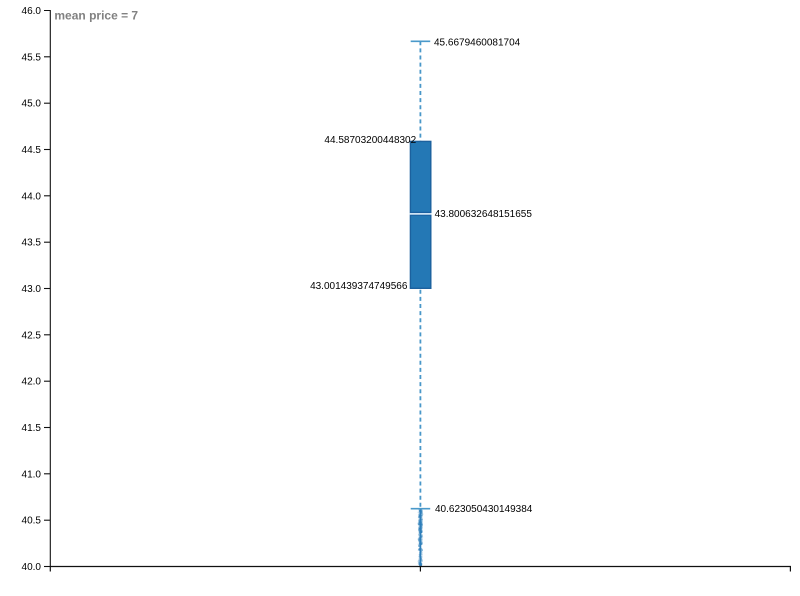  I want to click on svg-text: 41.5, so click(32, 428).